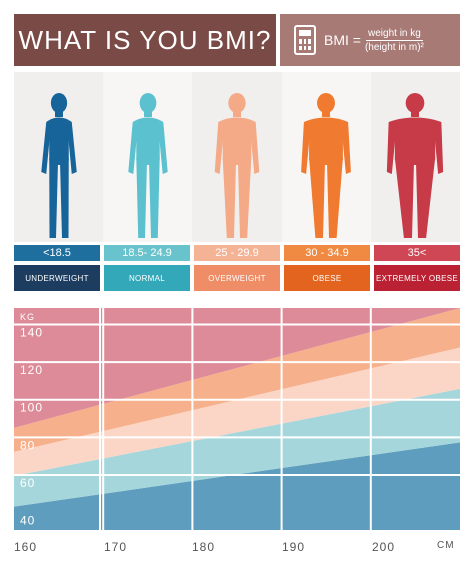 The width and height of the screenshot is (474, 572). Describe the element at coordinates (204, 547) in the screenshot. I see `x-tick-label: 180` at that location.